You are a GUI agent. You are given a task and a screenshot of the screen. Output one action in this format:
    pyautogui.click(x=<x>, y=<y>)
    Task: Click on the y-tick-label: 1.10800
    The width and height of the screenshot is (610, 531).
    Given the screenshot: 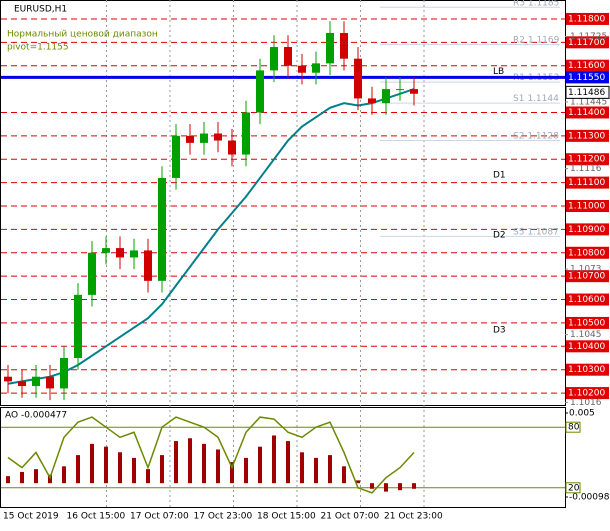 What is the action you would take?
    pyautogui.click(x=586, y=253)
    